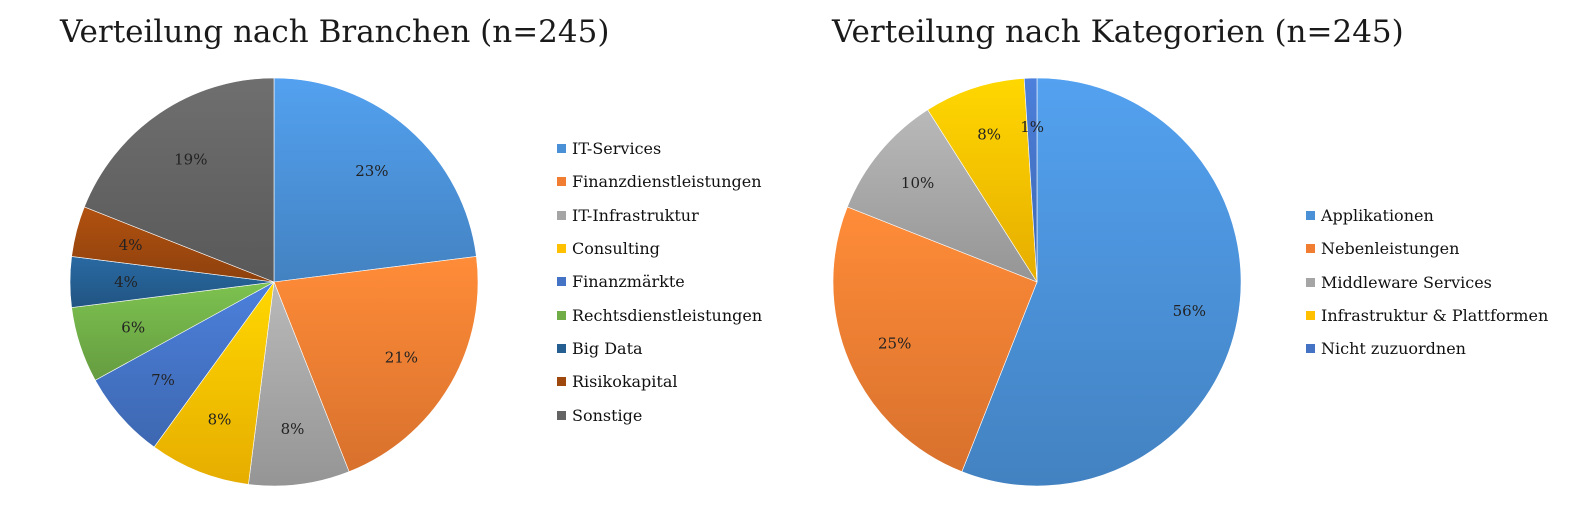 The width and height of the screenshot is (1583, 514). What do you see at coordinates (607, 348) in the screenshot?
I see `legend-label: Big Data` at bounding box center [607, 348].